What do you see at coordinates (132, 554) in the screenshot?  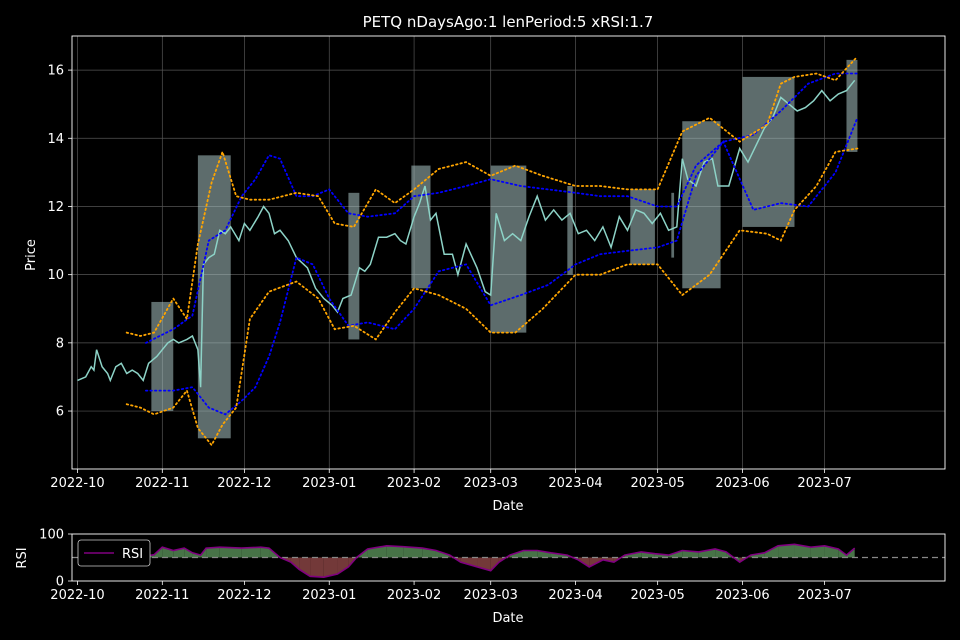 I see `rsi-legend-label: RSI` at bounding box center [132, 554].